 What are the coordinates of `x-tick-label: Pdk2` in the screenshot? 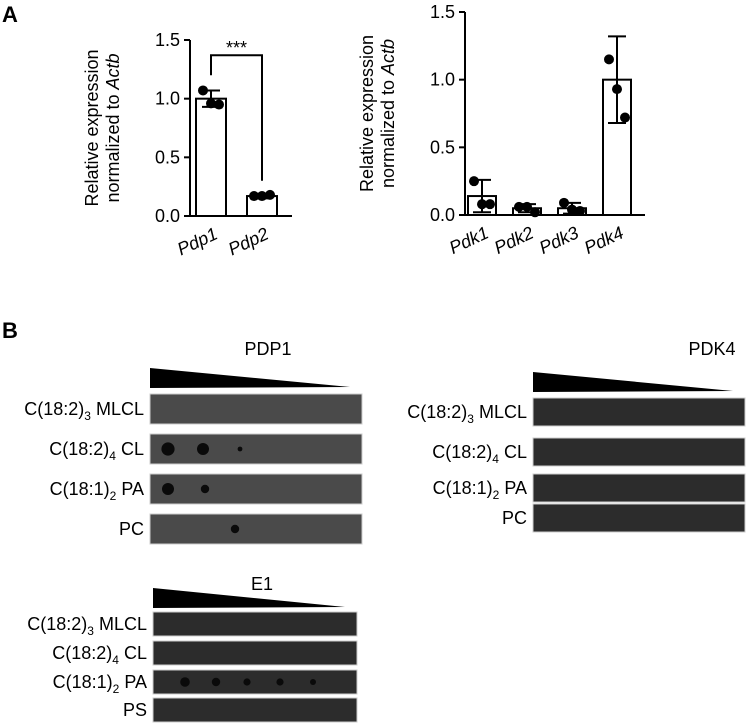 It's located at (514, 239).